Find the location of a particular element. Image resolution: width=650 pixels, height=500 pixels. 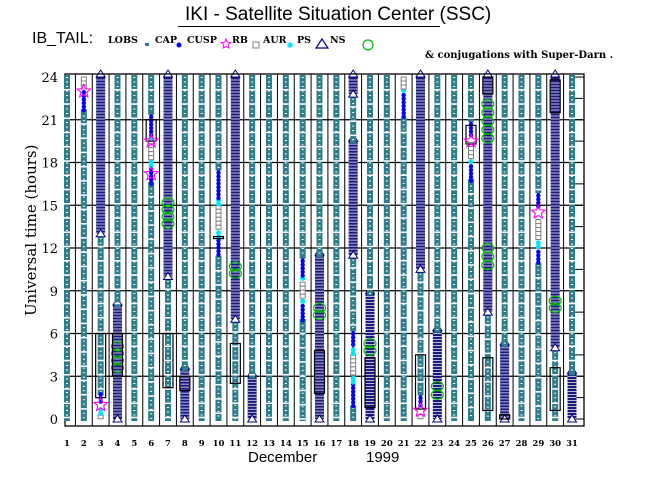

aur-asterisk is located at coordinates (353, 354).